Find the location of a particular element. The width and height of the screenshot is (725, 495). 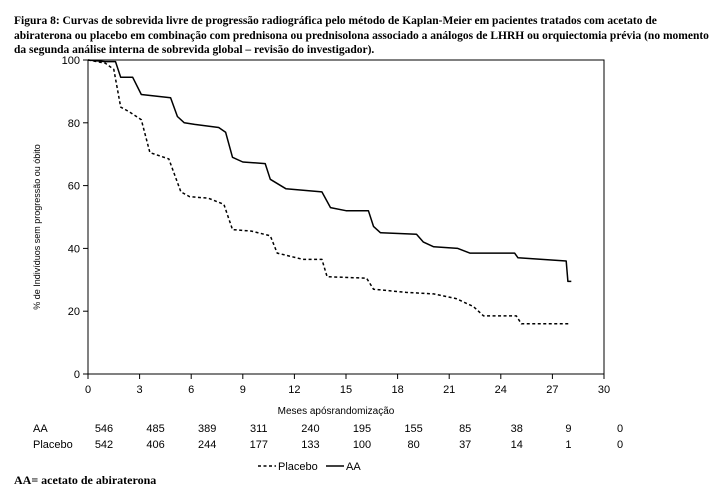

x-tick-label: 30 is located at coordinates (604, 390).